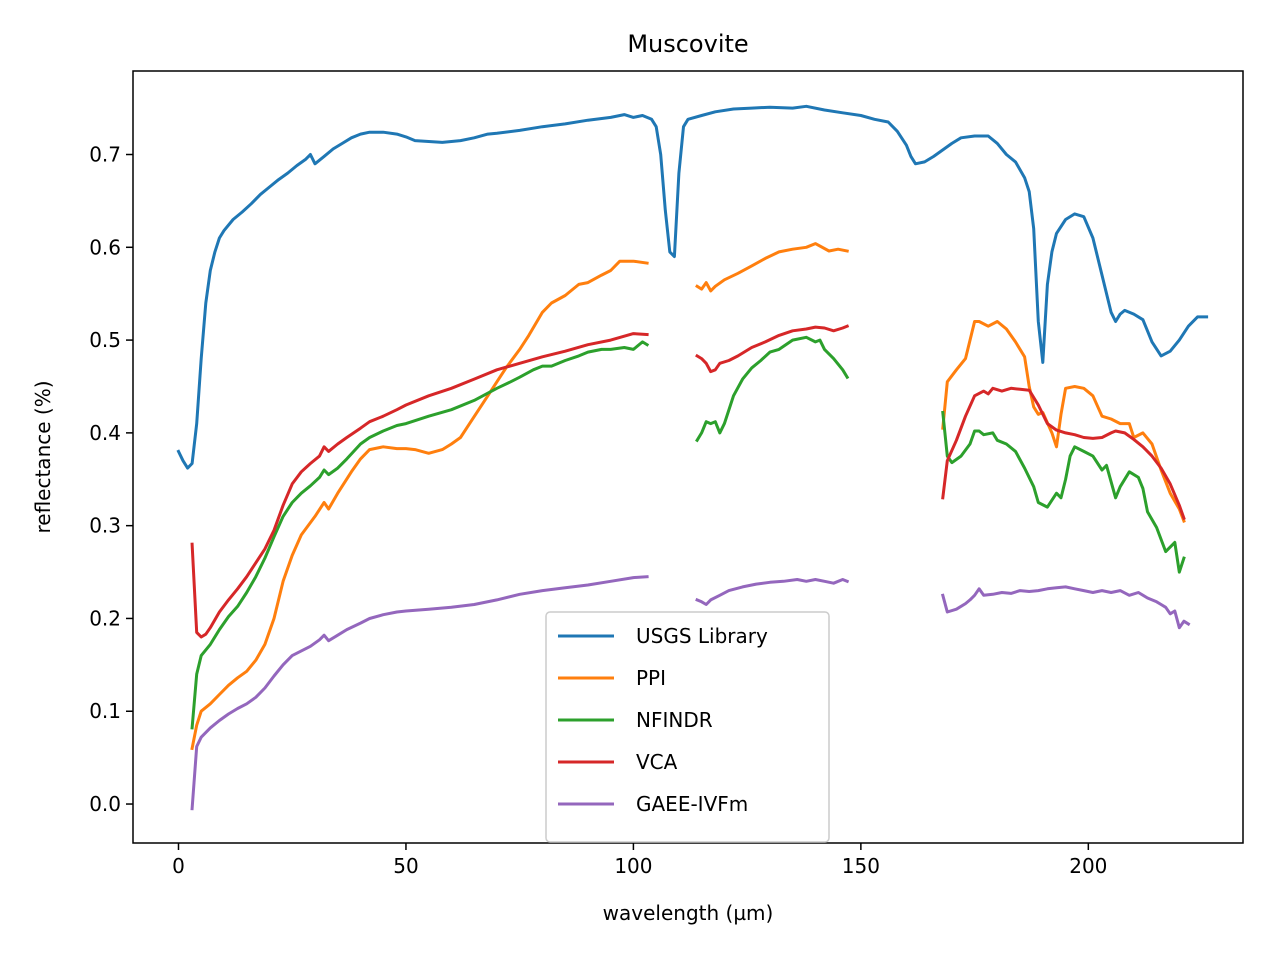 The image size is (1280, 960). I want to click on legend-label: NFINDR, so click(674, 720).